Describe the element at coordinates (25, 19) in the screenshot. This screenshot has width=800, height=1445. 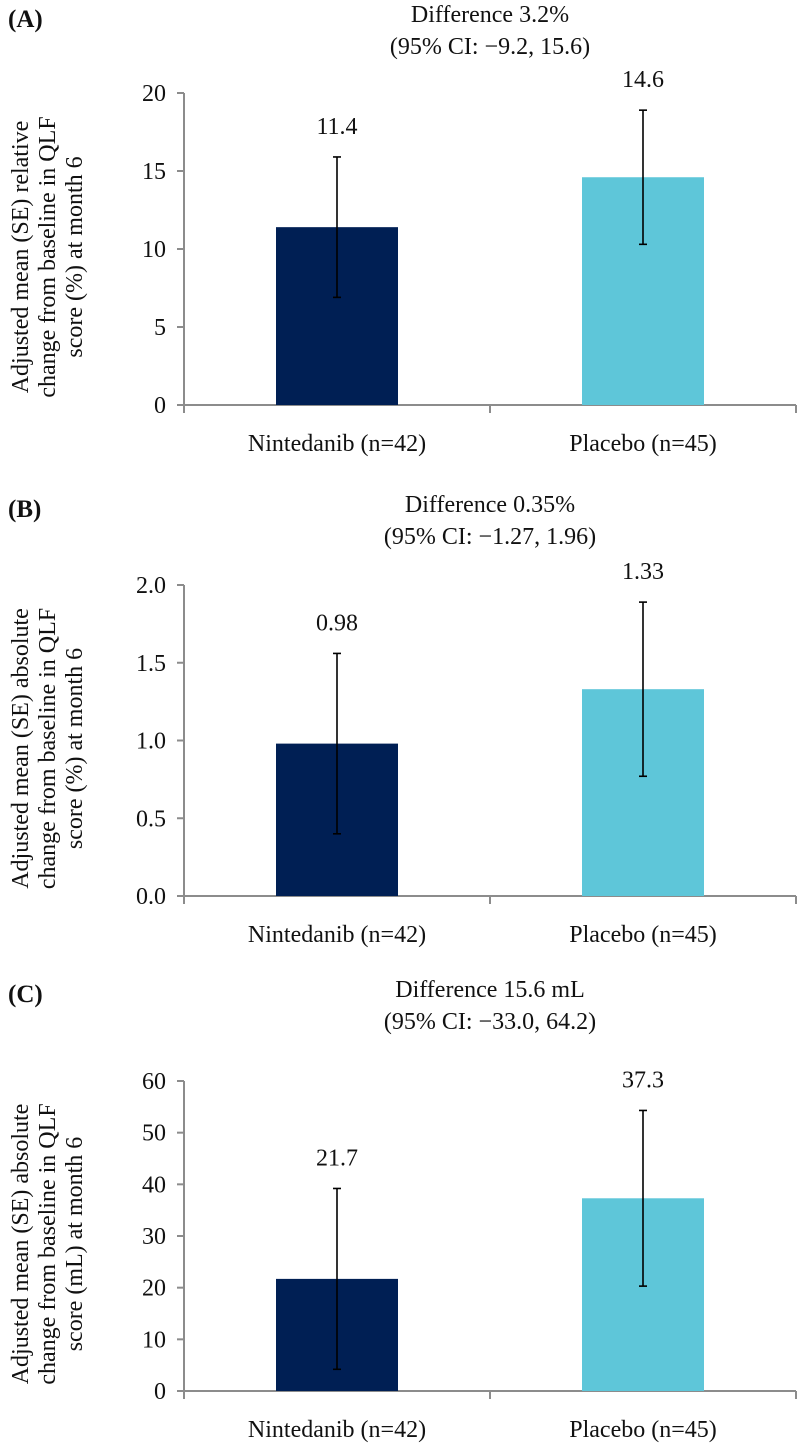
I see `panel-label: (A)` at that location.